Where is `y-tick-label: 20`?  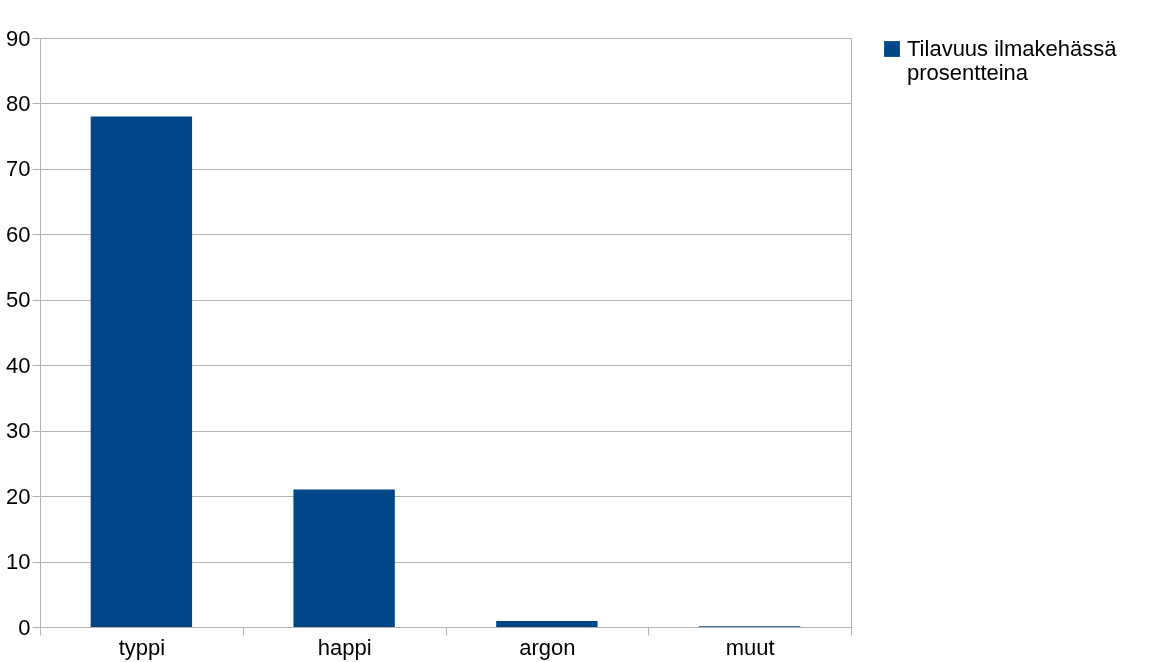
y-tick-label: 20 is located at coordinates (18, 496).